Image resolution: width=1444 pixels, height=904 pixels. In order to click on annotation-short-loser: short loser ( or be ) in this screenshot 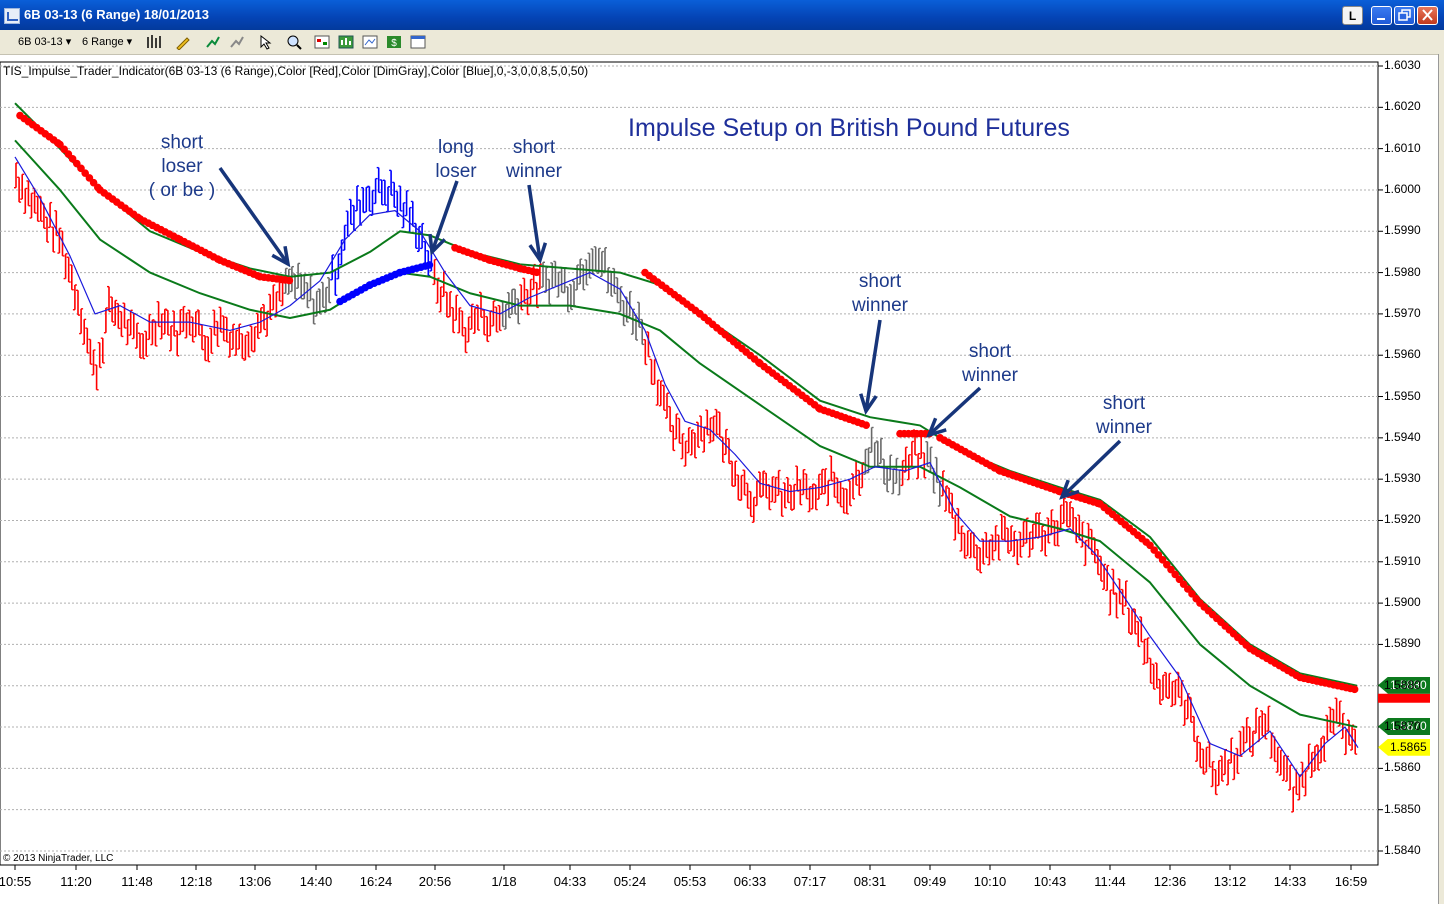, I will do `click(182, 167)`.